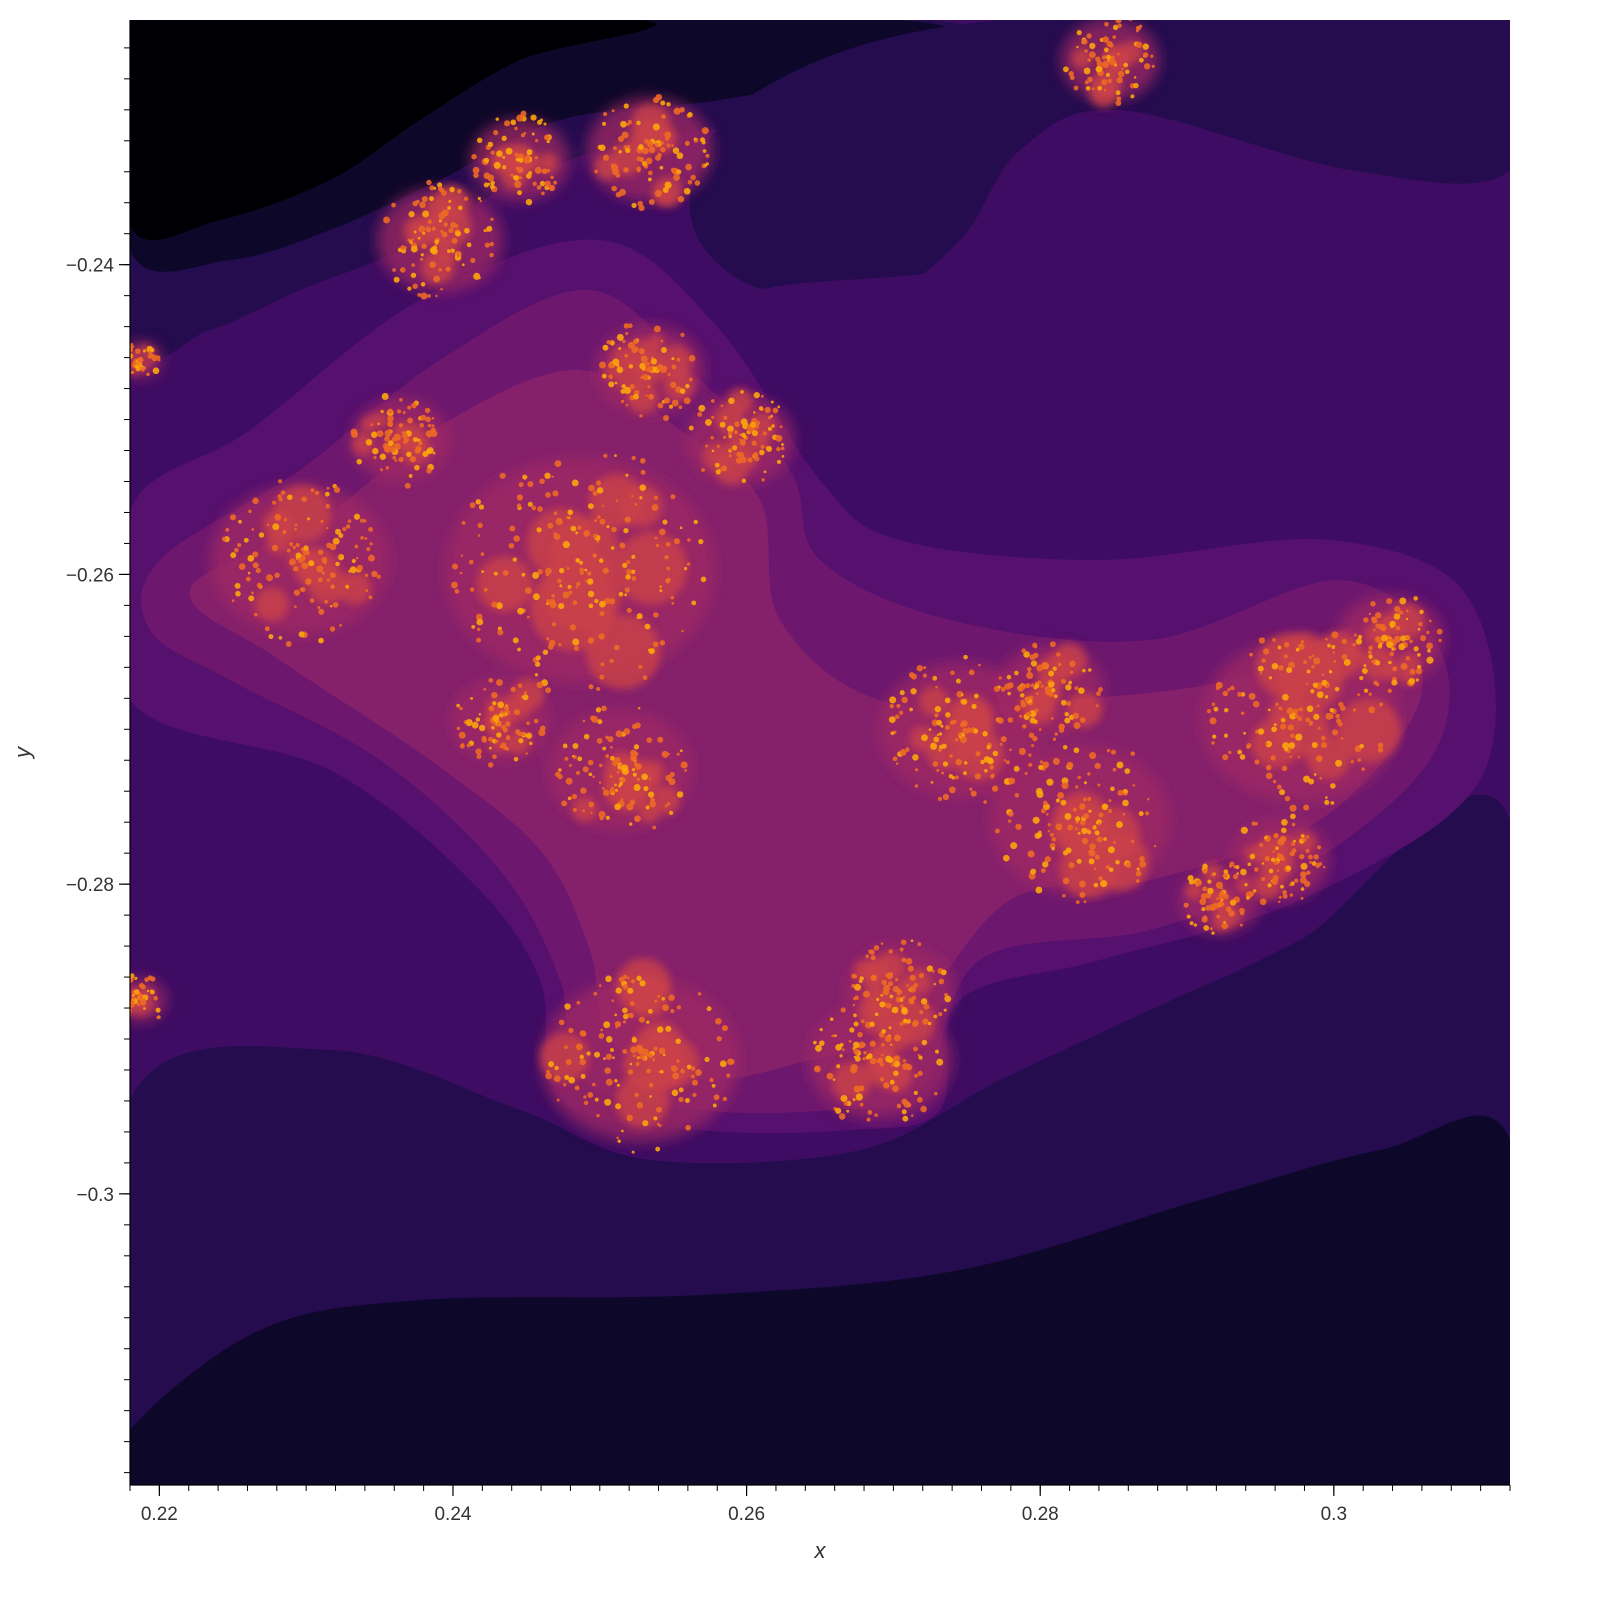  Describe the element at coordinates (95, 1195) in the screenshot. I see `y-tick-label: −0.3` at that location.